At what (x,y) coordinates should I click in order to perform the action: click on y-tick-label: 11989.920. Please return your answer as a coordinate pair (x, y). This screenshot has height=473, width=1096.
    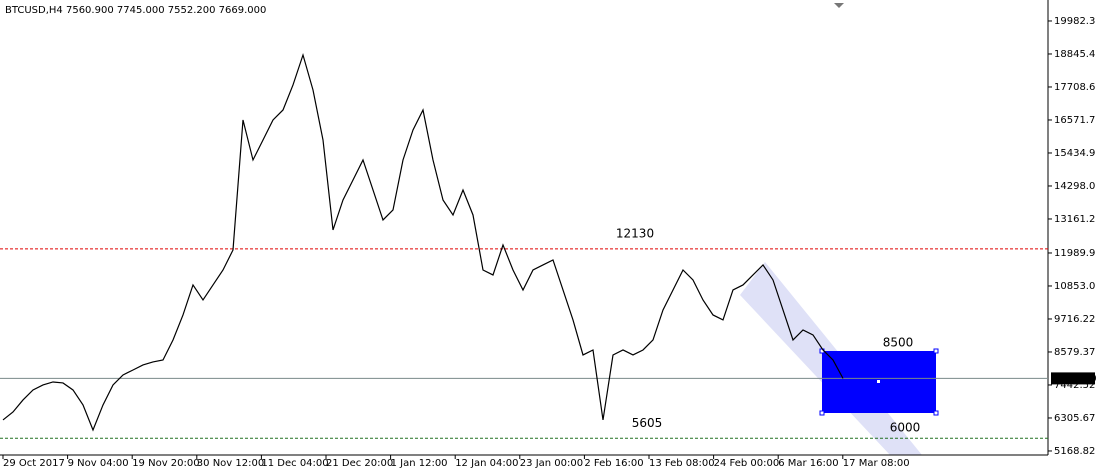
    Looking at the image, I should click on (1075, 253).